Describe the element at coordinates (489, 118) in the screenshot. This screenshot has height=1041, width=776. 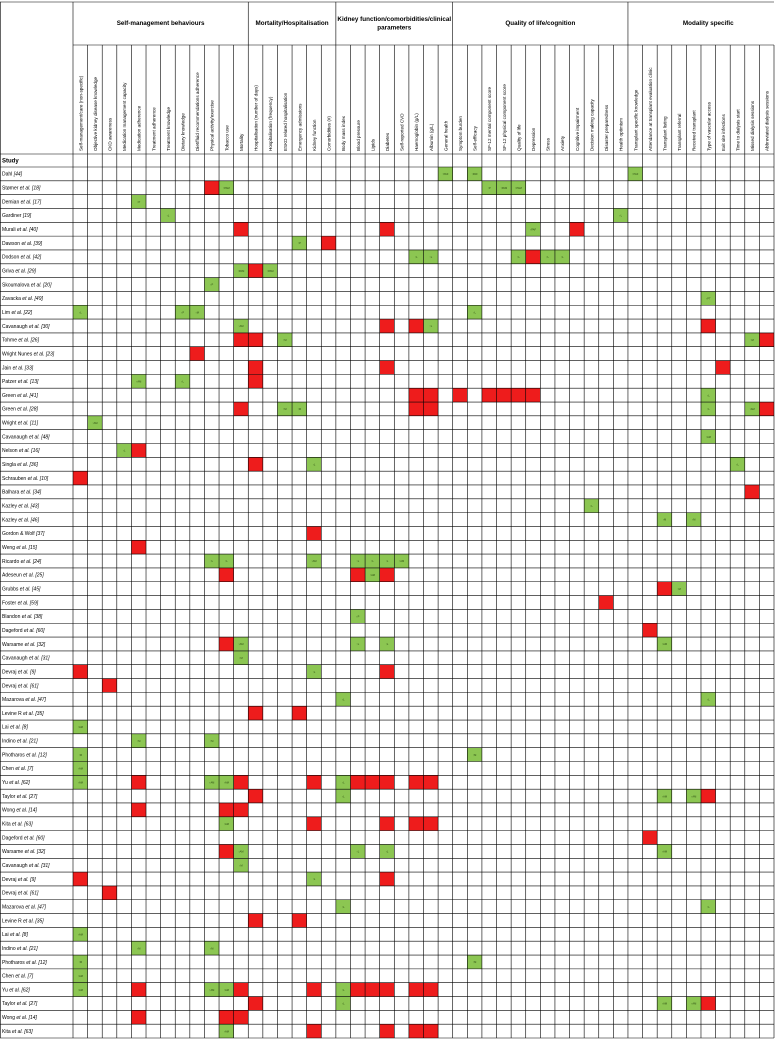
I see `column-header: SF-12 mental component score` at that location.